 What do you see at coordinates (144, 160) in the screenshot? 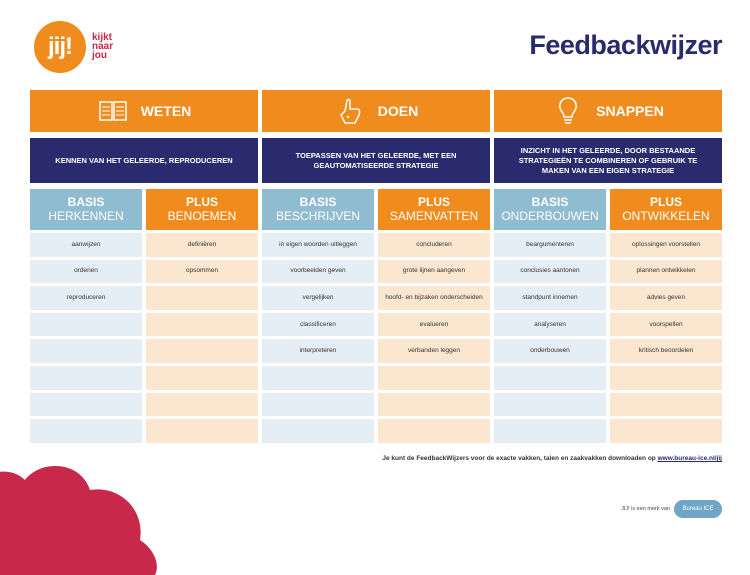
I see `column-description: KENNEN VAN HET GELEERDE, REPRODUCEREN` at bounding box center [144, 160].